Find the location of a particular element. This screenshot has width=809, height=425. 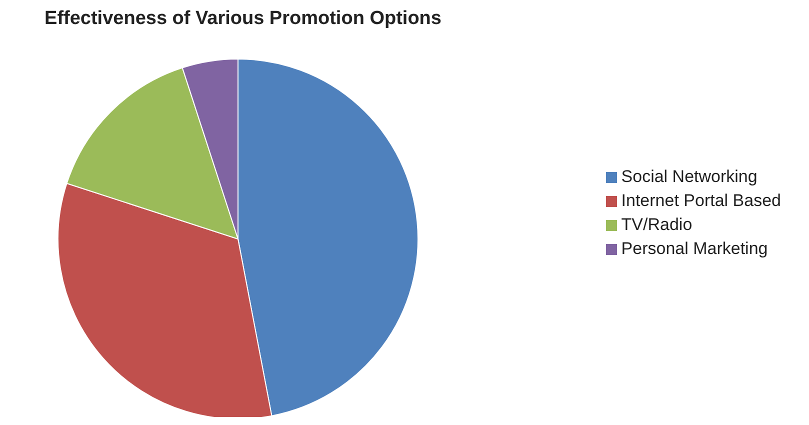

legend-label: Social Networking is located at coordinates (689, 176).